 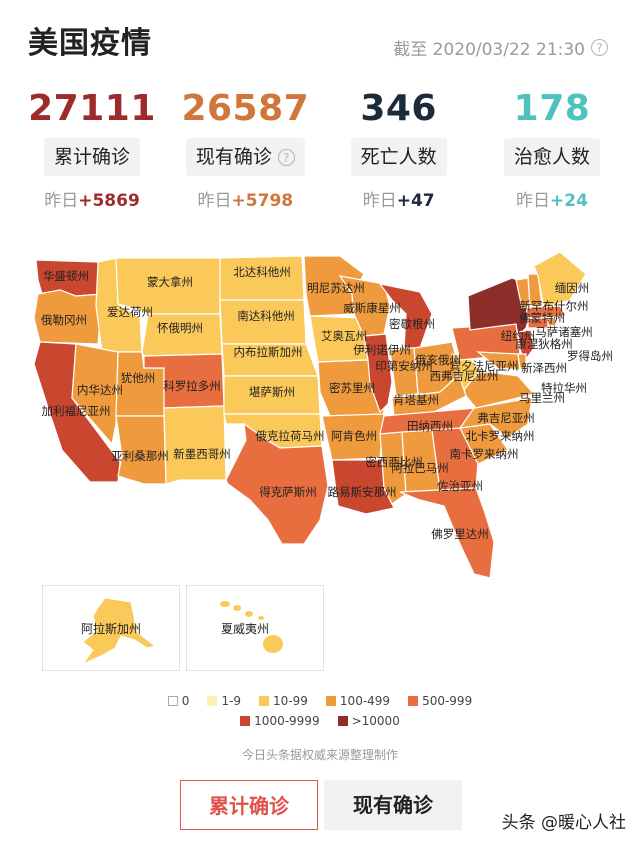 I want to click on state-label: 蒙大拿州, so click(x=170, y=282).